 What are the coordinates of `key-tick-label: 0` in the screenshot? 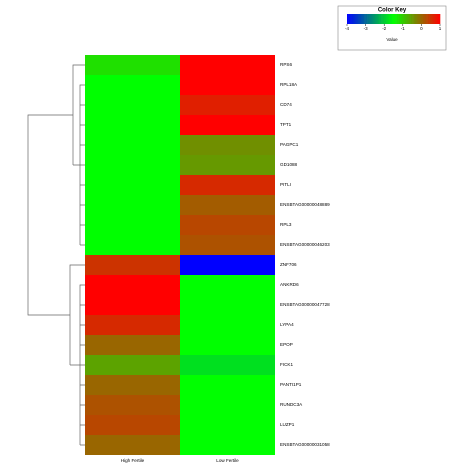 It's located at (421, 28).